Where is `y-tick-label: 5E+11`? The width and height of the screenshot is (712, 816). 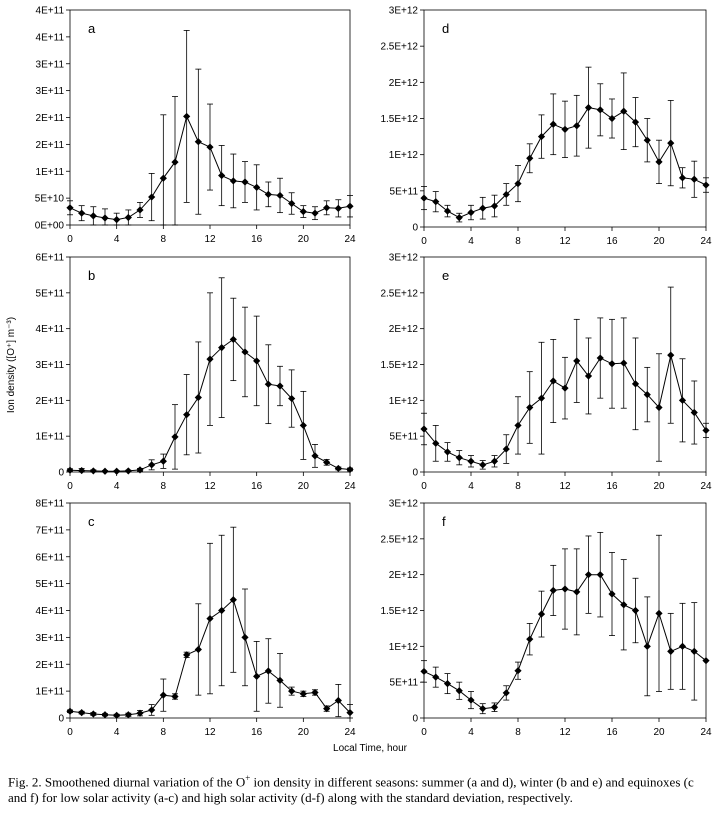
y-tick-label: 5E+11 is located at coordinates (404, 191).